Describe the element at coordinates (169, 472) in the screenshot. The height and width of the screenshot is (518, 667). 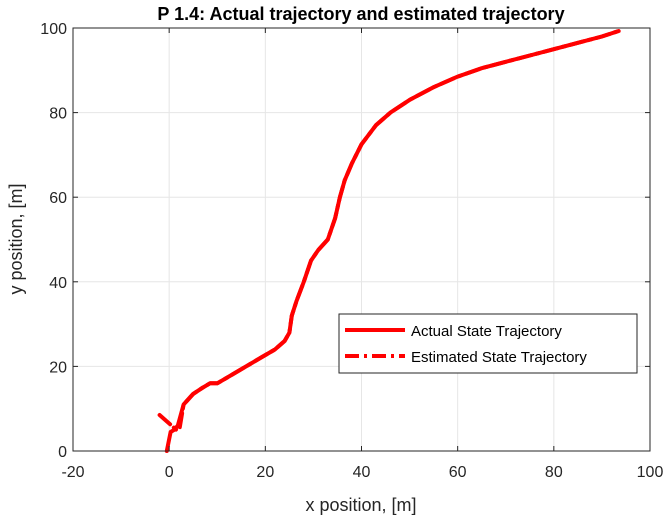
I see `x-tick-label: 0` at that location.